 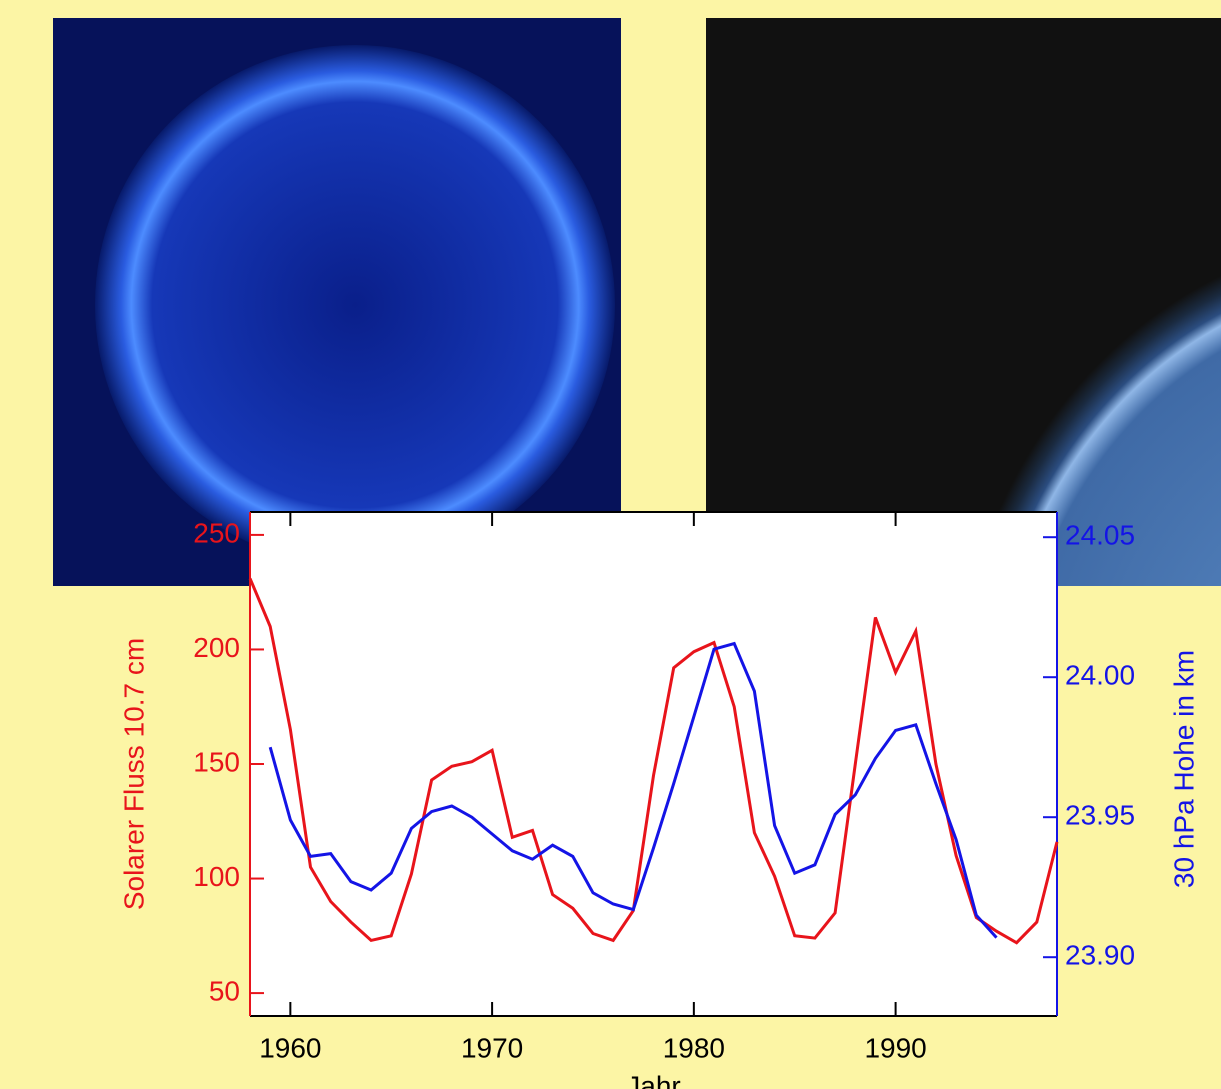 I want to click on y2-axis-label: 30 hPa Hohe in km, so click(x=1183, y=769).